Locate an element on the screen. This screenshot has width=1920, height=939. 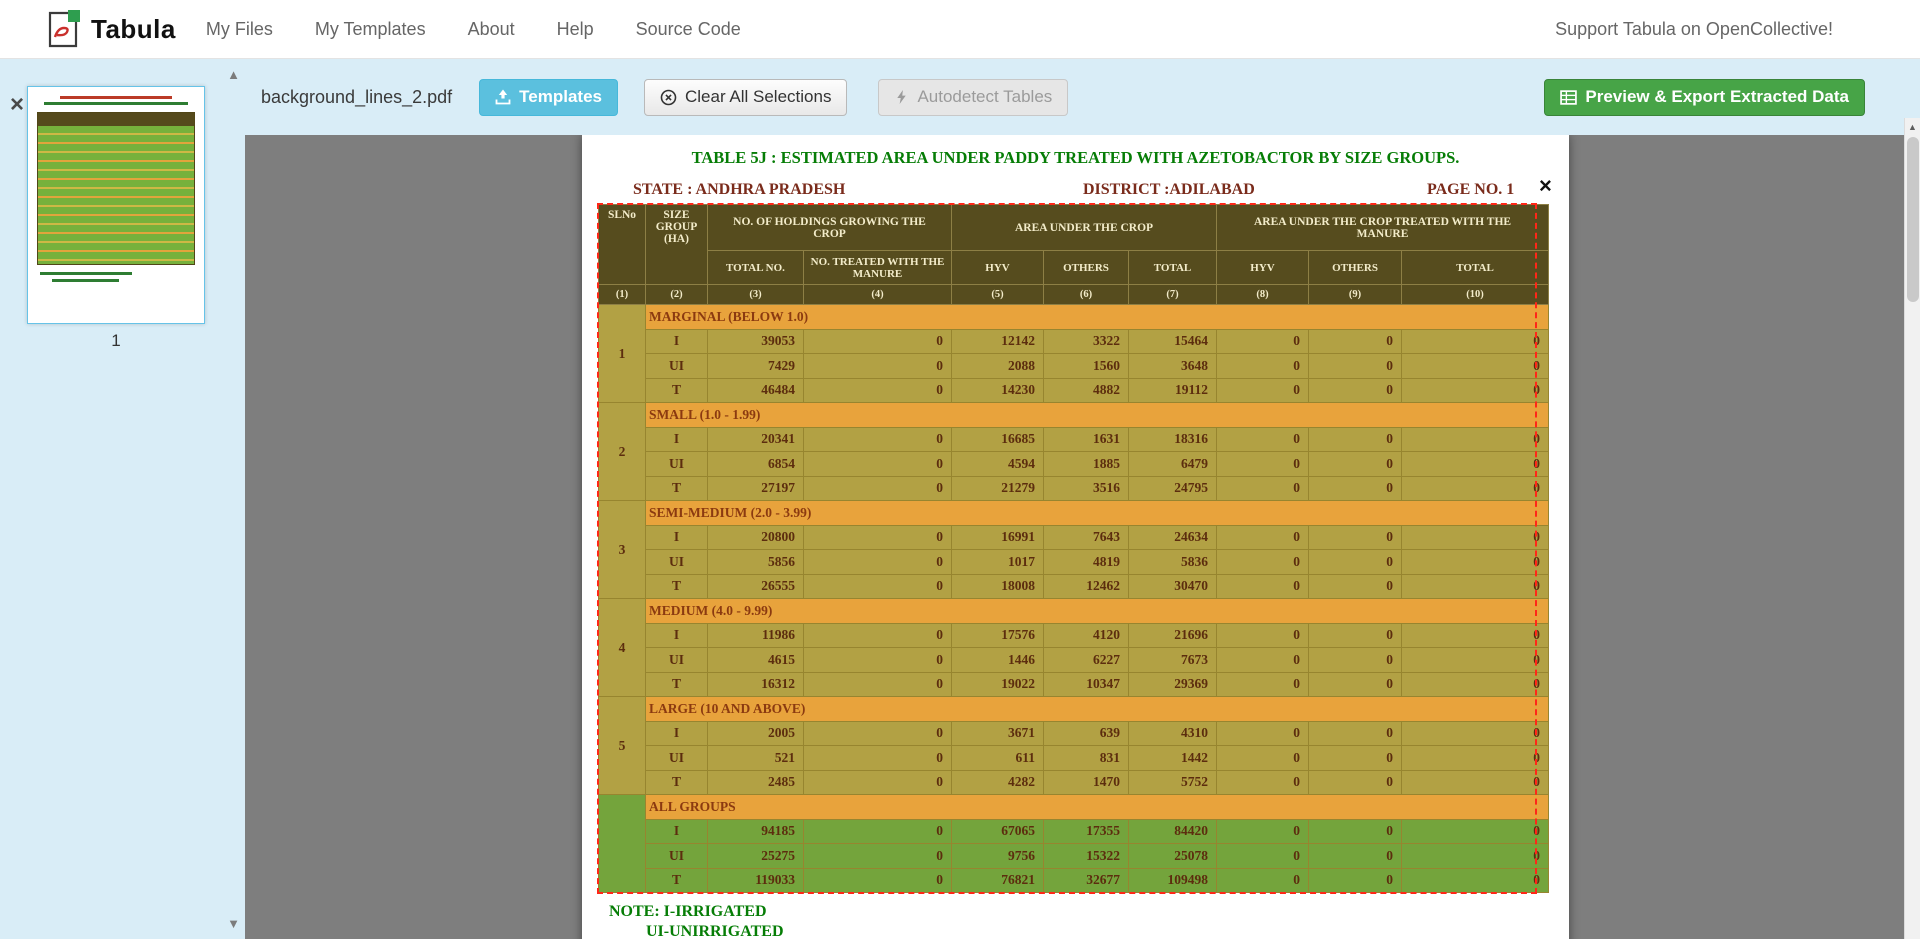
table-row: I 39053 0 12142 3322 15464 0 0 0 is located at coordinates (1074, 341).